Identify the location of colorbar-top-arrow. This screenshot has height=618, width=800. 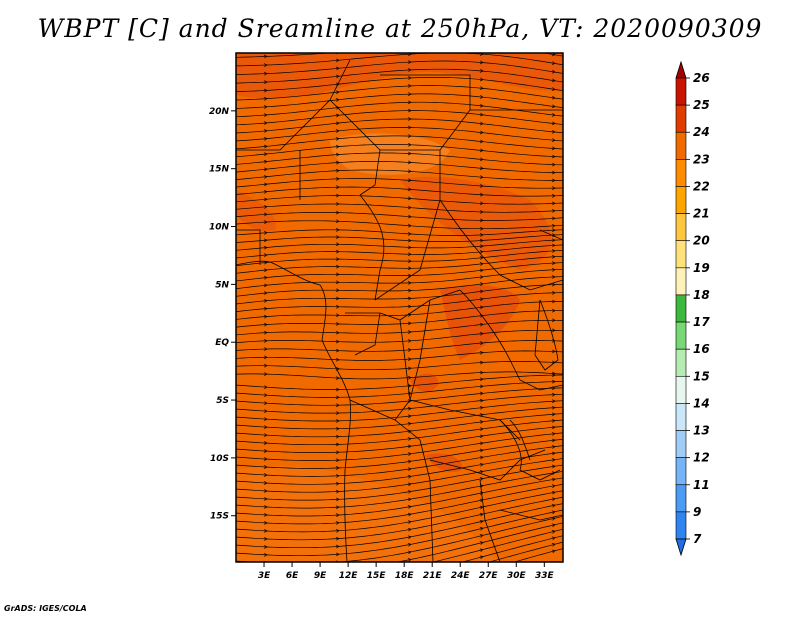
(681, 69).